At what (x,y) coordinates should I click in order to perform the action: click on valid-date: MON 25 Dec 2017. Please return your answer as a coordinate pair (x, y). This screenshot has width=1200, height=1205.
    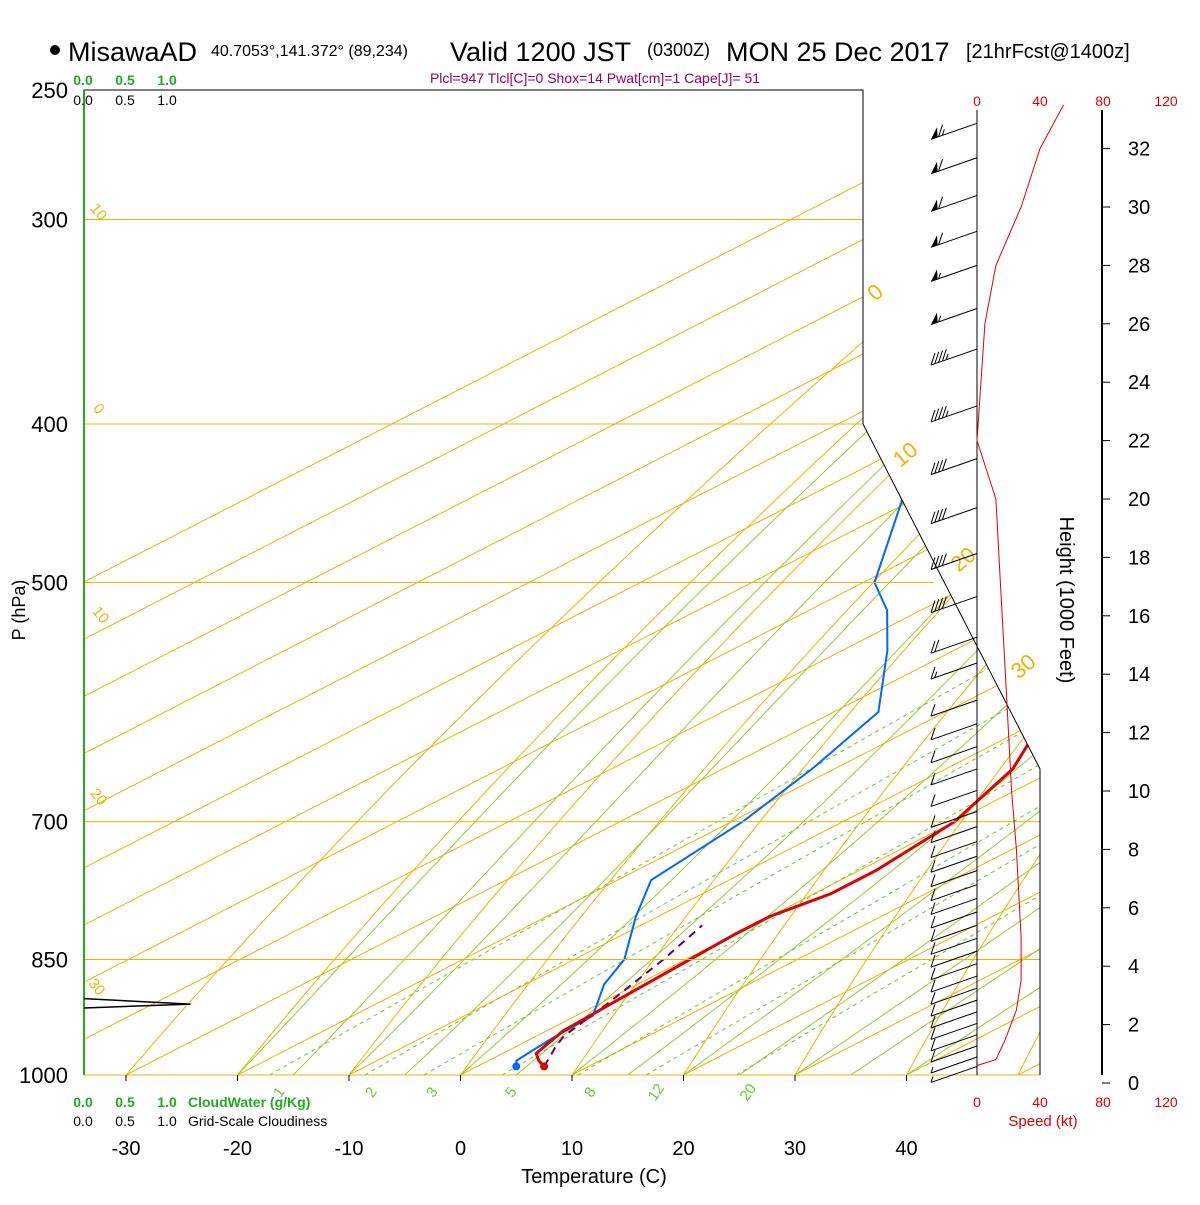
    Looking at the image, I should click on (838, 52).